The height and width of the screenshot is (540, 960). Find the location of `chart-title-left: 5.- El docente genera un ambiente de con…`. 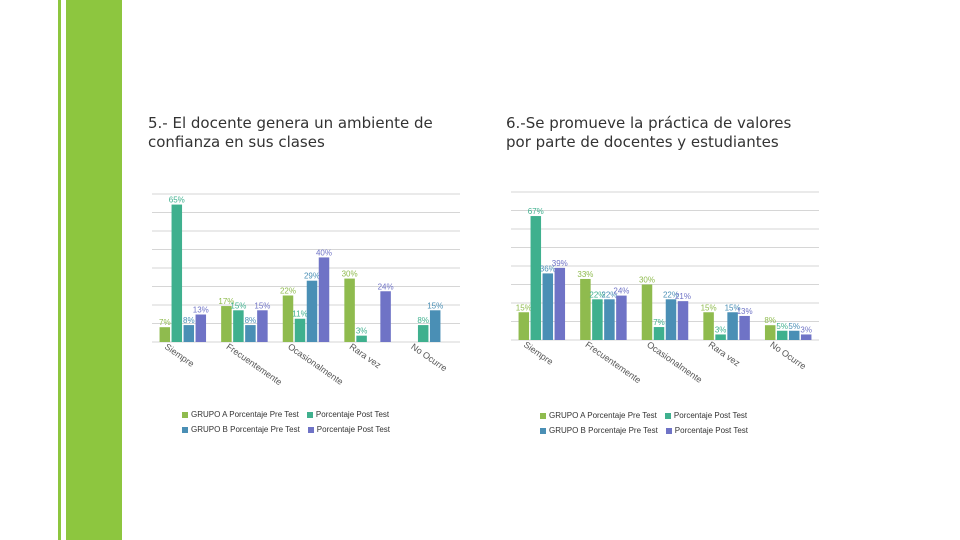

chart-title-left: 5.- El docente genera un ambiente de con… is located at coordinates (290, 132).